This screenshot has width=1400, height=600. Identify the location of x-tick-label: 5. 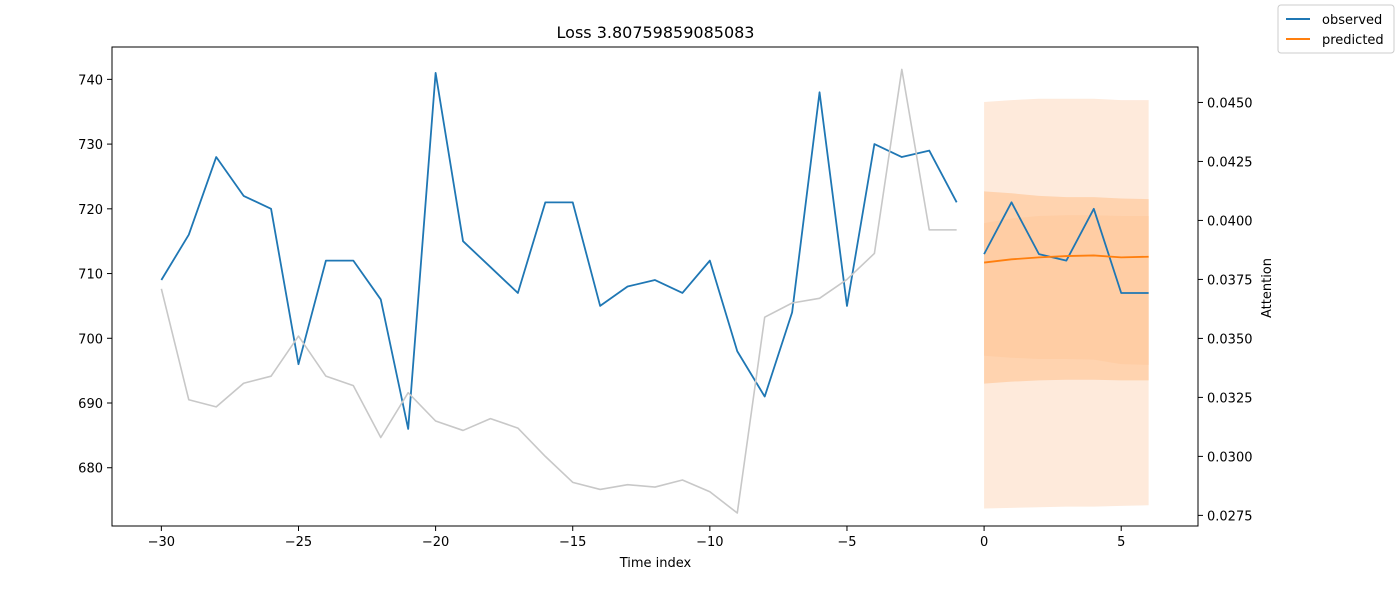
(1121, 542).